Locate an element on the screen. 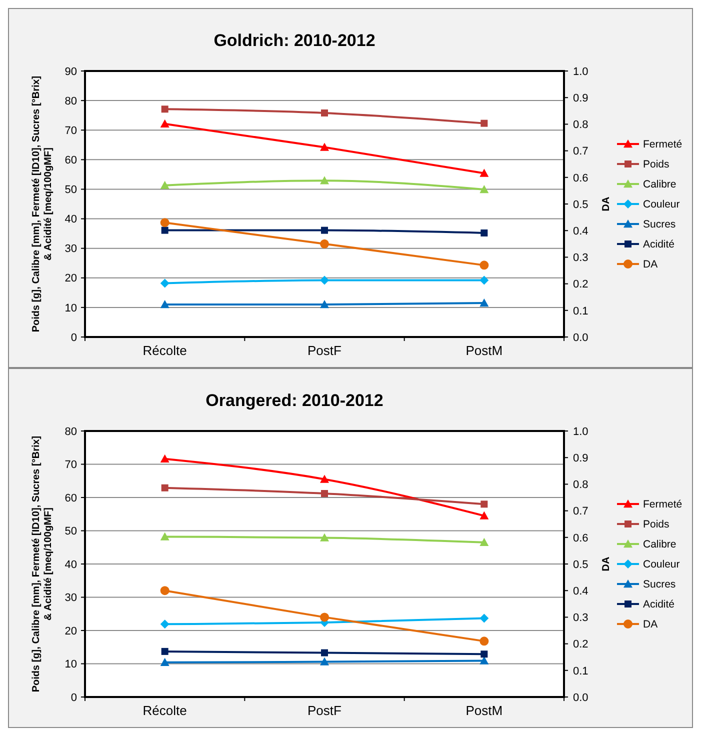 This screenshot has height=742, width=701. y2-tick-label: 0.3 is located at coordinates (580, 618).